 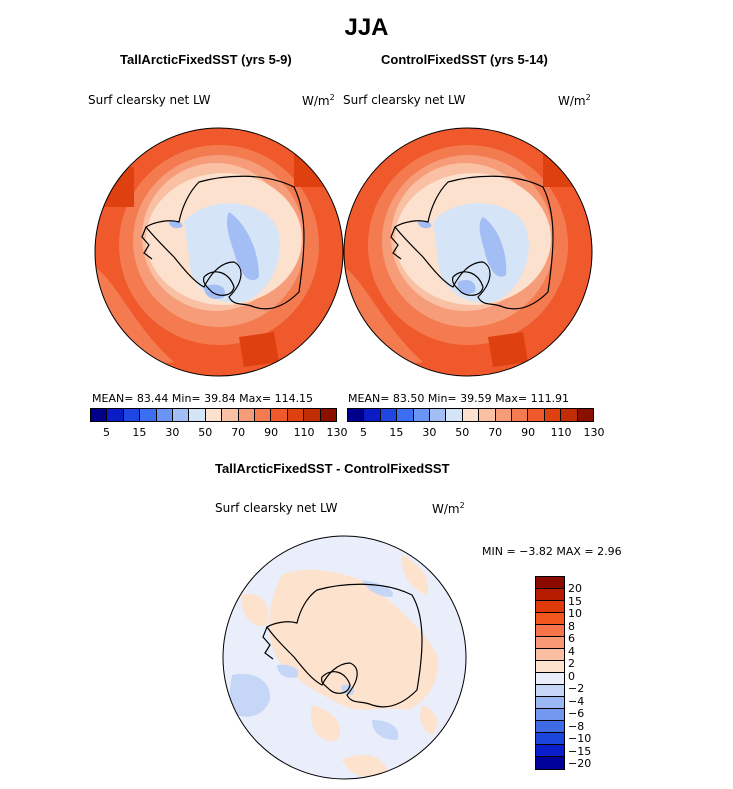 What do you see at coordinates (149, 100) in the screenshot?
I see `panel-1-variable: Surf clearsky net LW` at bounding box center [149, 100].